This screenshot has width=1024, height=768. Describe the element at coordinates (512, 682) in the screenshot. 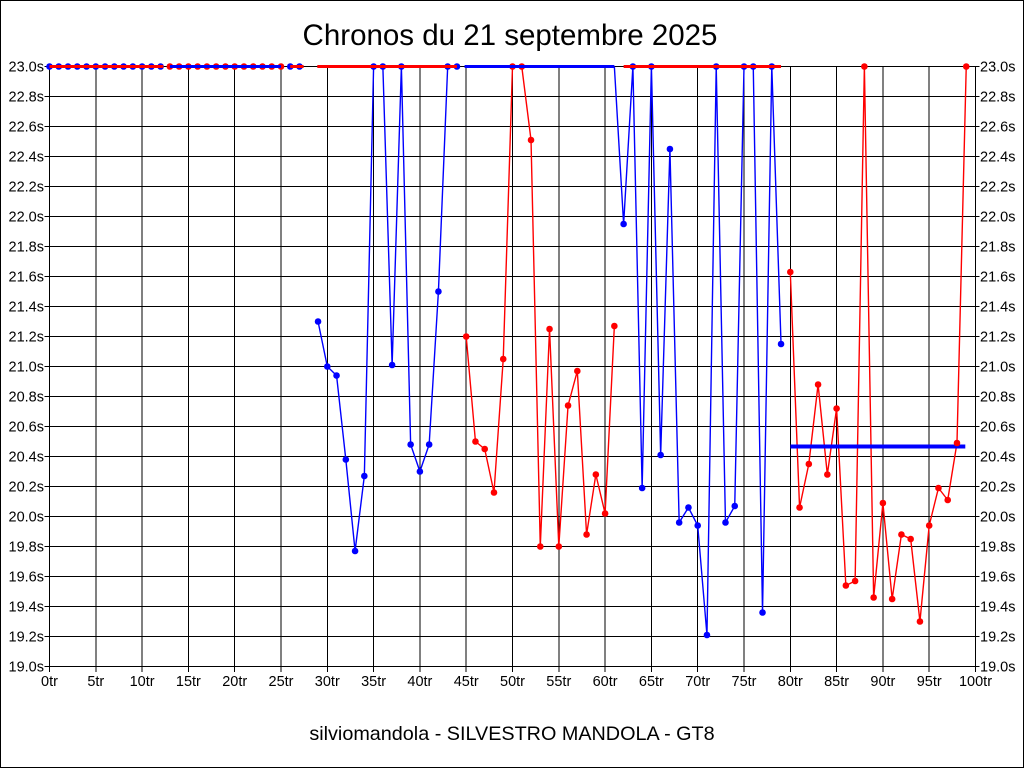

I see `svg-text: 50tr` at that location.